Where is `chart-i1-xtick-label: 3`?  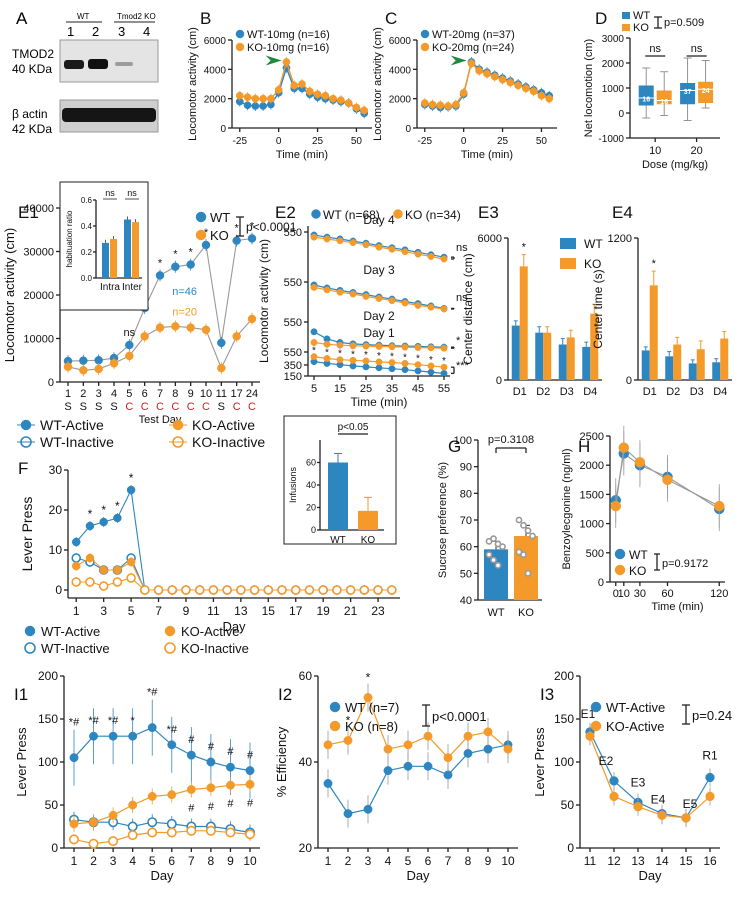 chart-i1-xtick-label: 3 is located at coordinates (113, 861).